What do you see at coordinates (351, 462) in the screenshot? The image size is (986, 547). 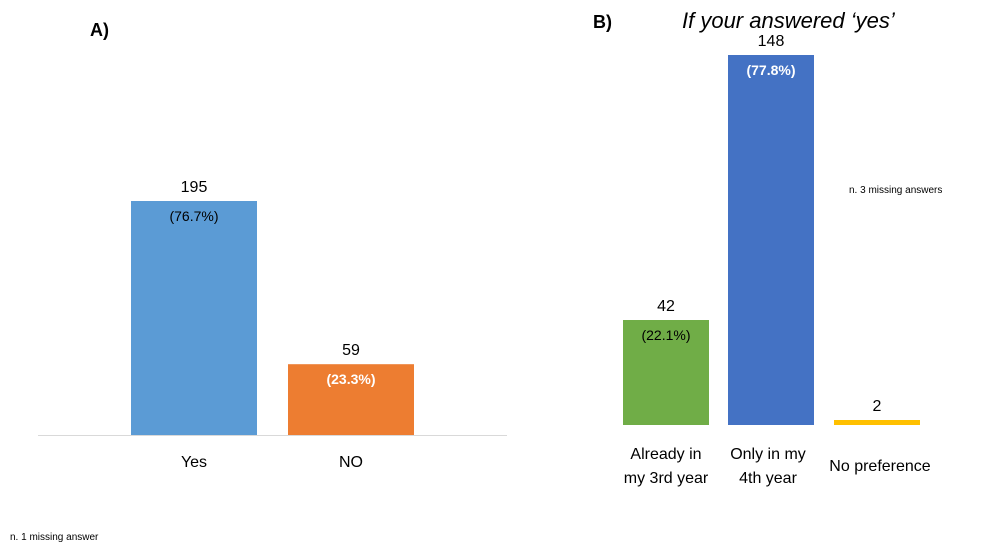 I see `category-label-a-1: NO` at bounding box center [351, 462].